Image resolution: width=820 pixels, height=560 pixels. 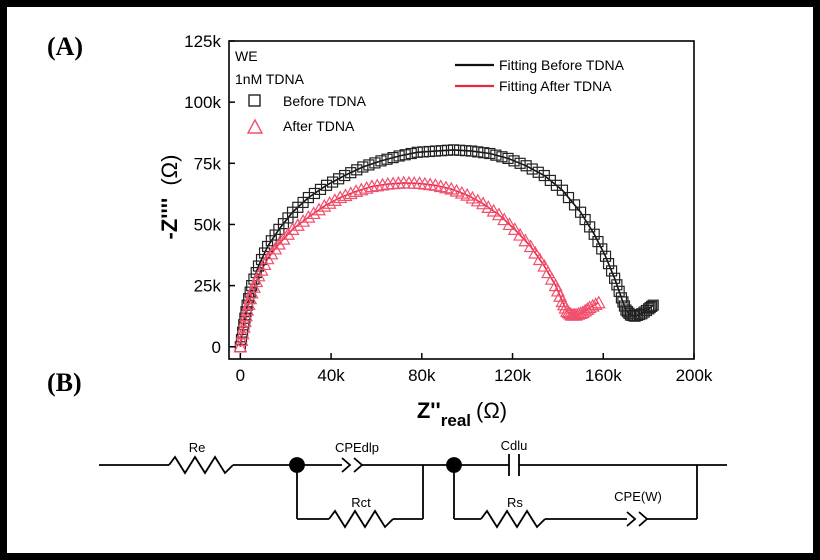 What do you see at coordinates (638, 496) in the screenshot?
I see `label-cpew: CPE(W)` at bounding box center [638, 496].